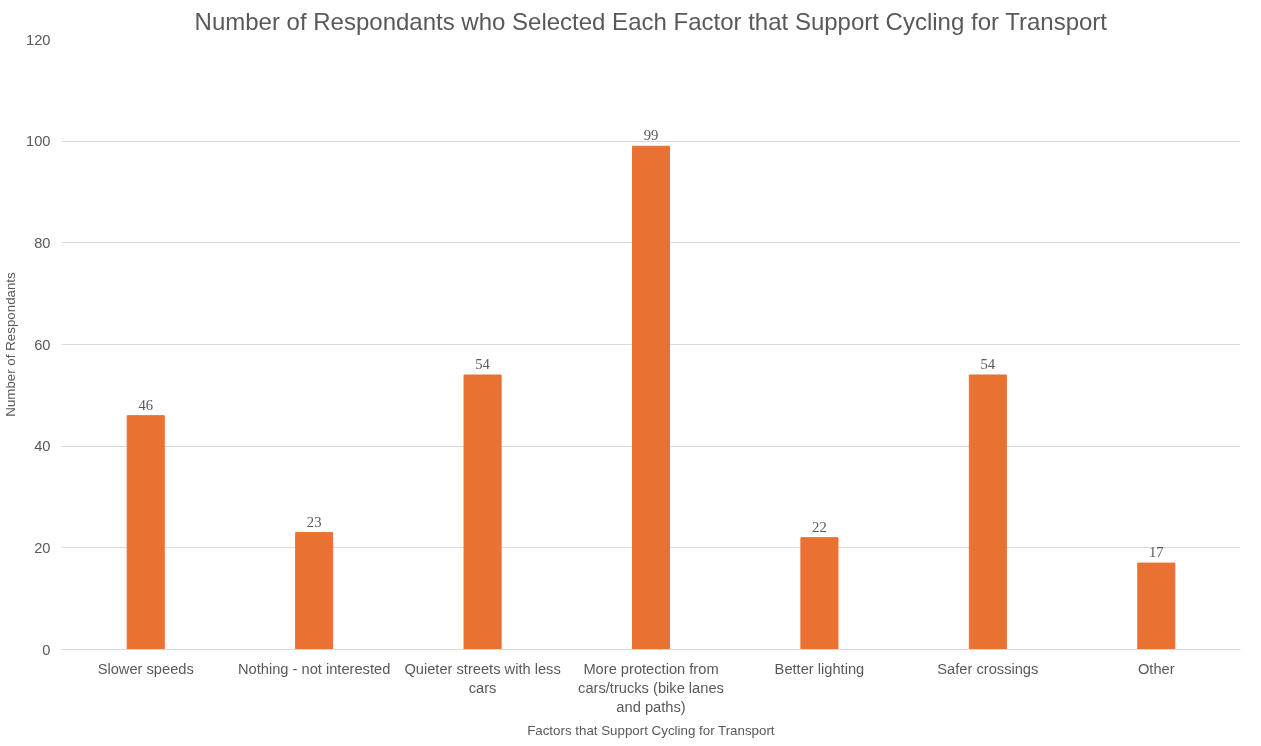  I want to click on x-tick-label: Better lighting, so click(819, 668).